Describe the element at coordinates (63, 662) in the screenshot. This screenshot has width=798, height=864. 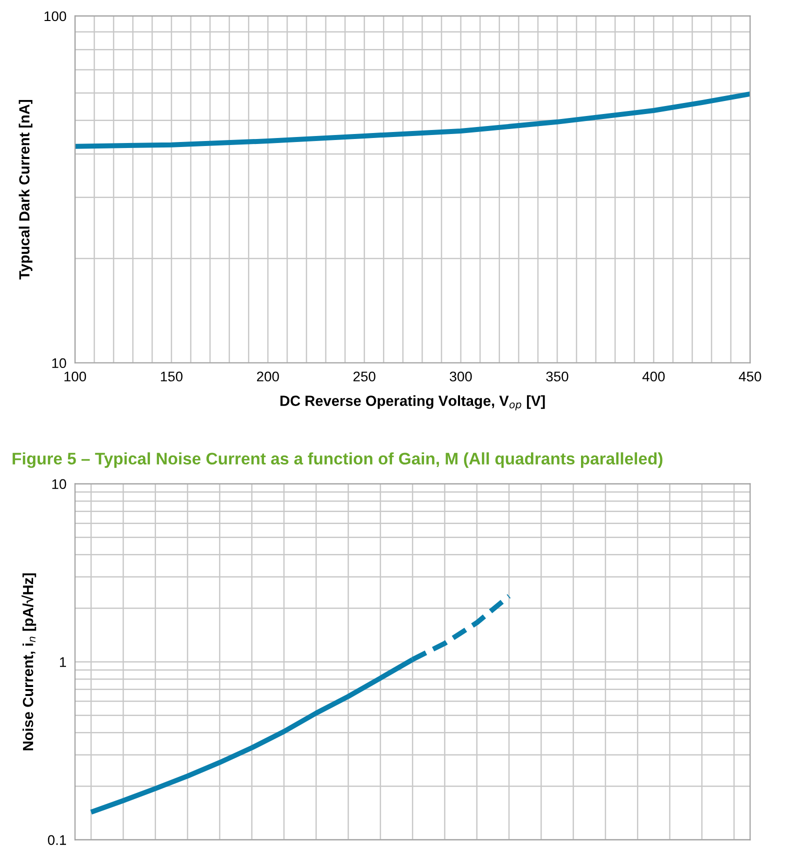
I see `y-tick-label: 1` at that location.